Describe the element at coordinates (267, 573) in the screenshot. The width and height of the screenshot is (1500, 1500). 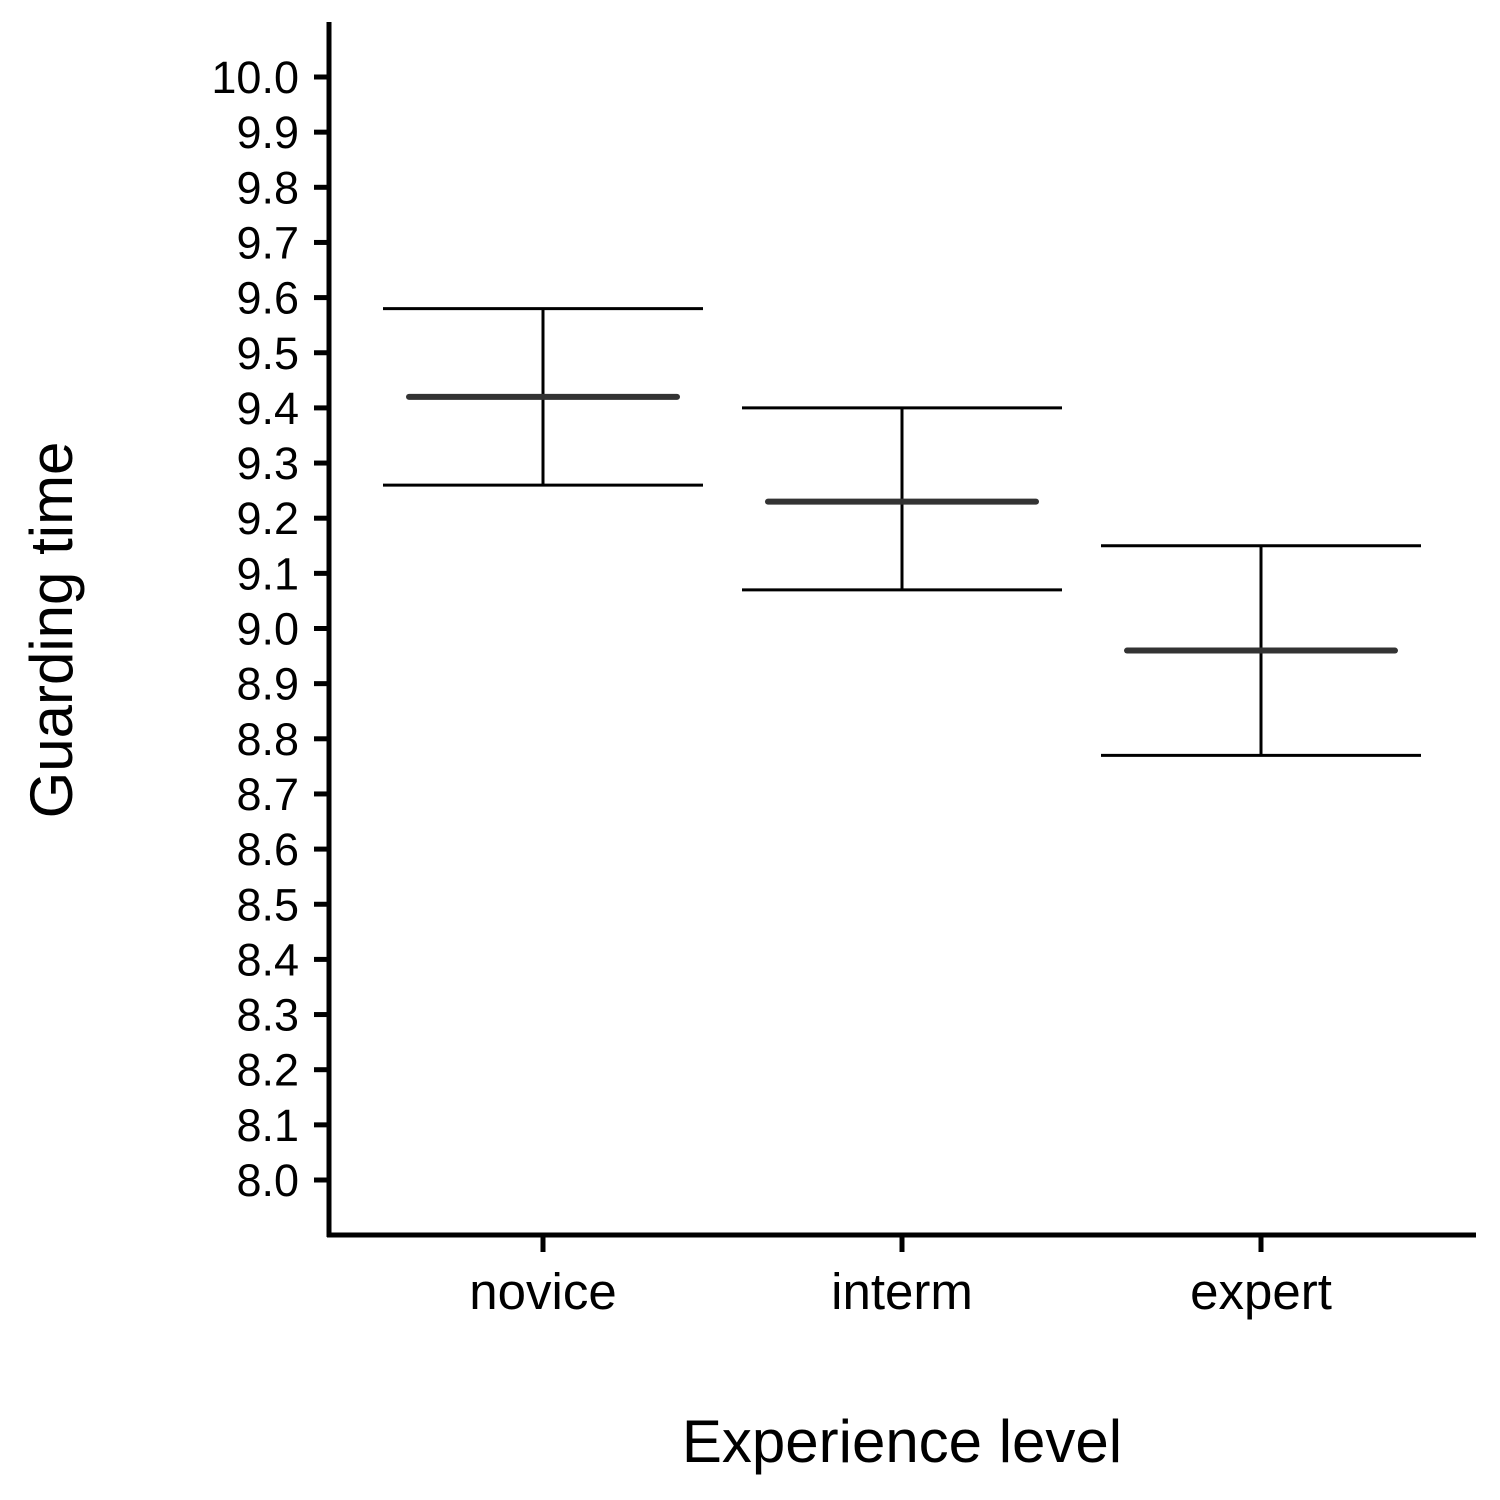
I see `y-tick-label: 9.1` at that location.